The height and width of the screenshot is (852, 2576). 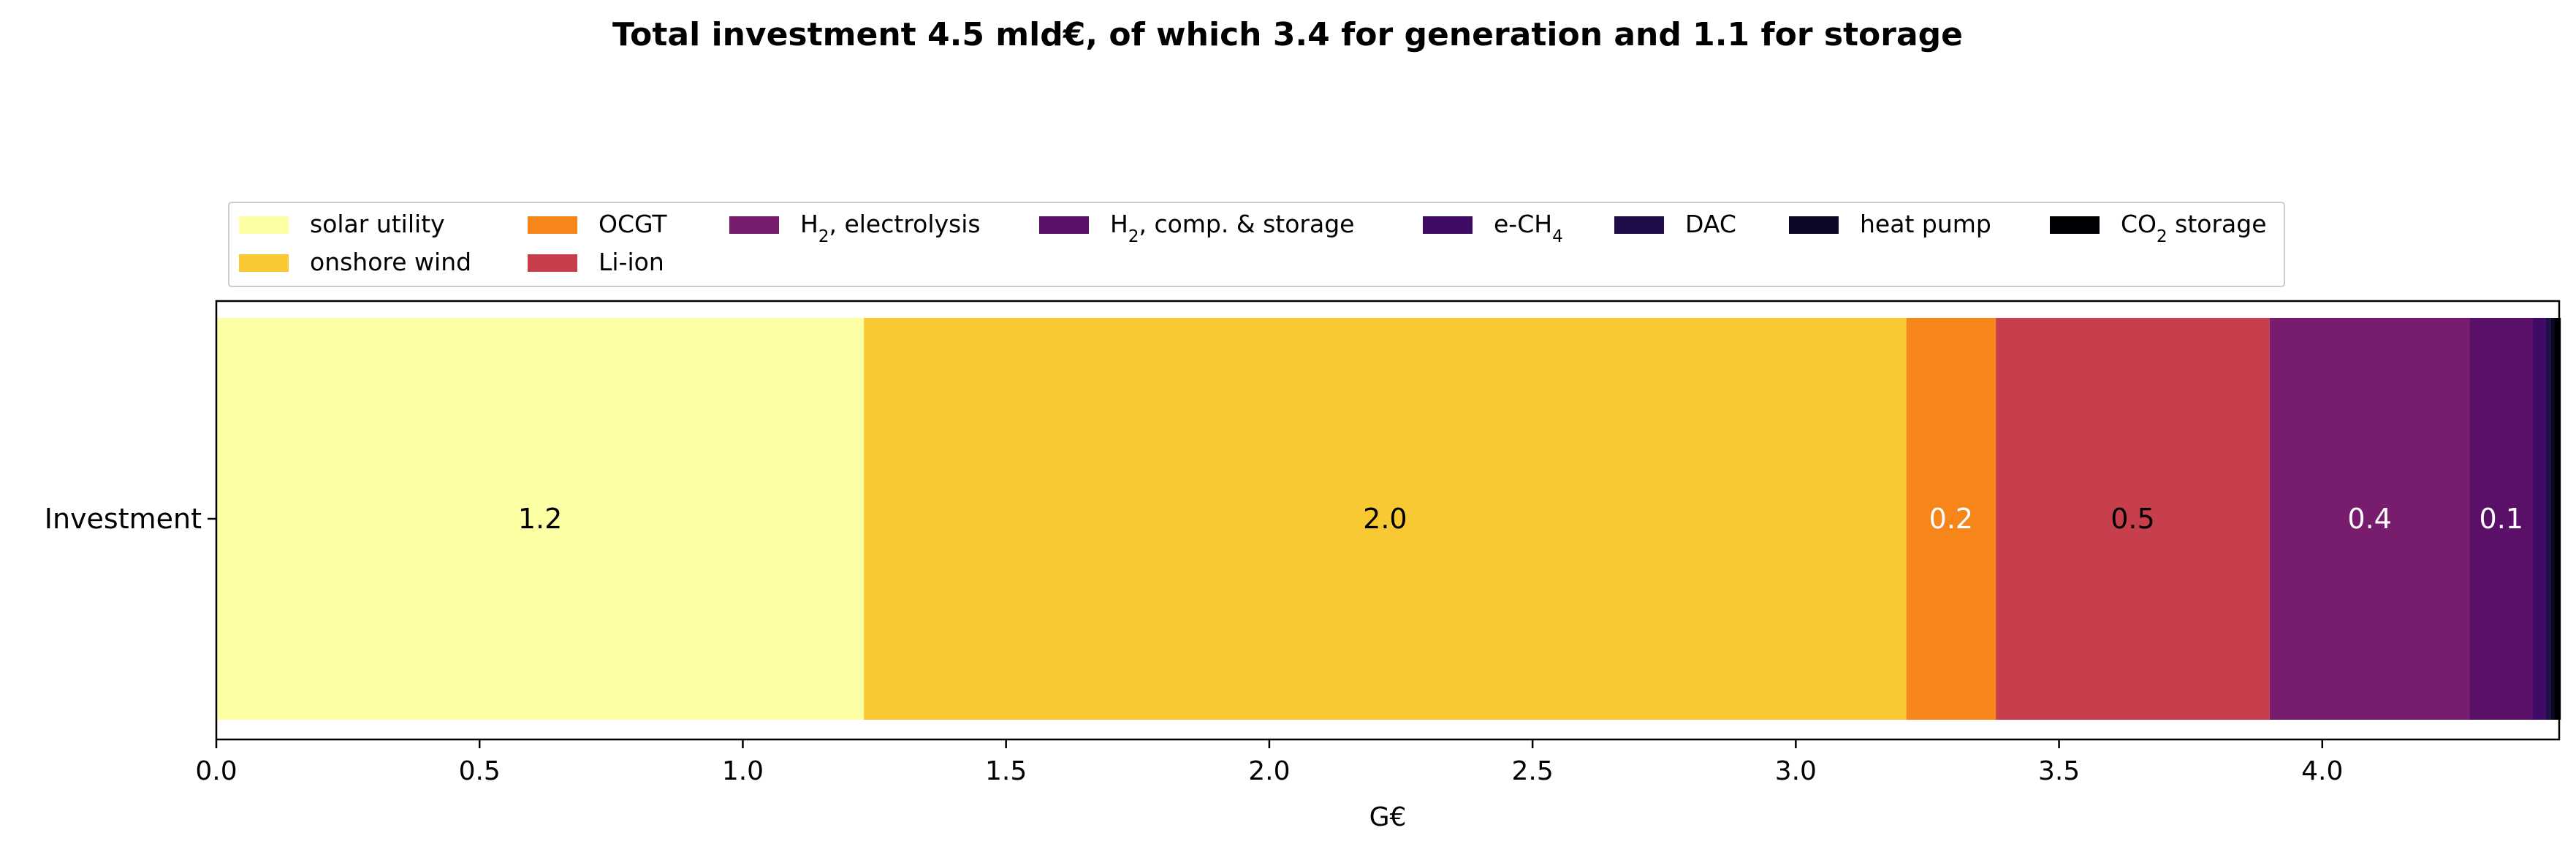 I want to click on bar-segment-e-ch4, so click(x=2539, y=519).